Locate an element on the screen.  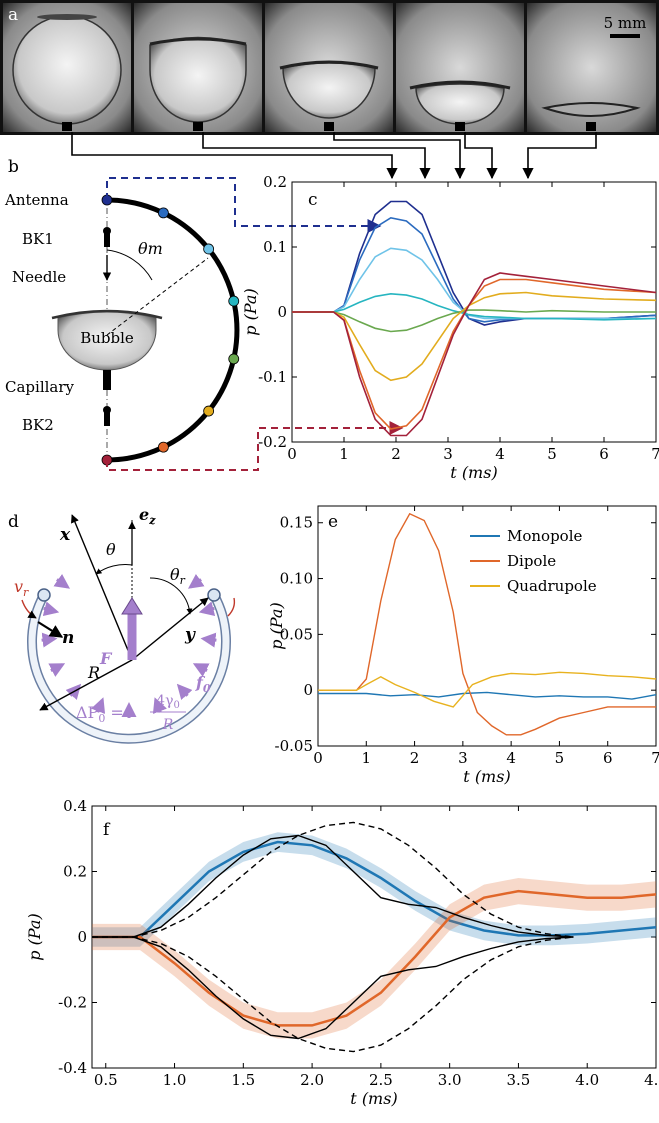
panel-a: 5 mm a is located at coordinates (329, 67).